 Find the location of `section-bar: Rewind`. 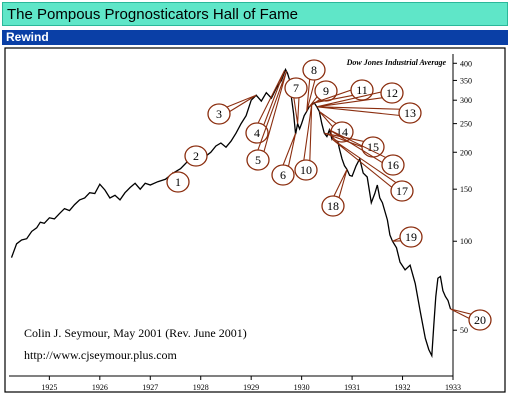

section-bar: Rewind is located at coordinates (255, 37).